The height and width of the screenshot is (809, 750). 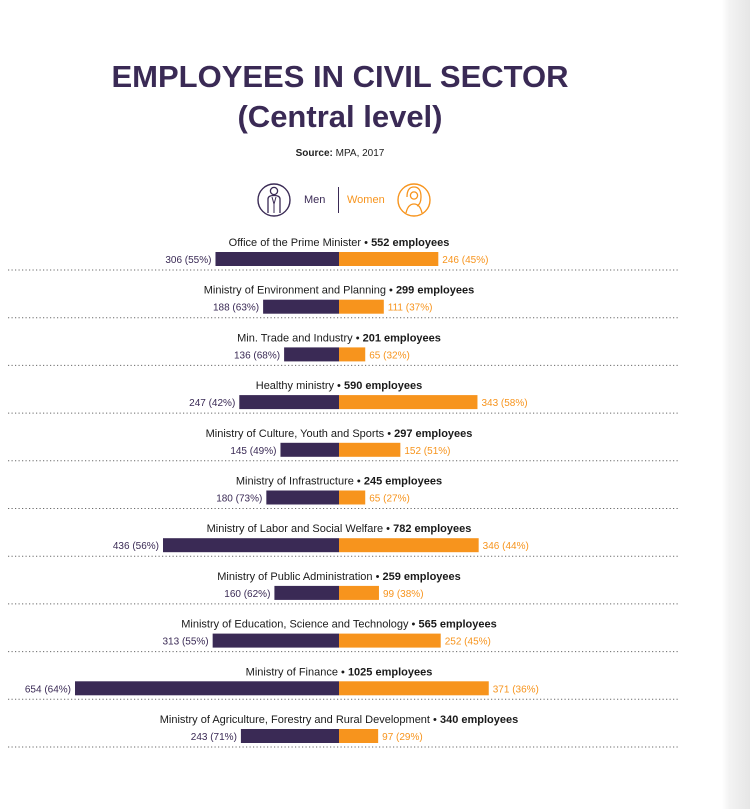 What do you see at coordinates (253, 451) in the screenshot?
I see `men-value-label: 145 (49%)` at bounding box center [253, 451].